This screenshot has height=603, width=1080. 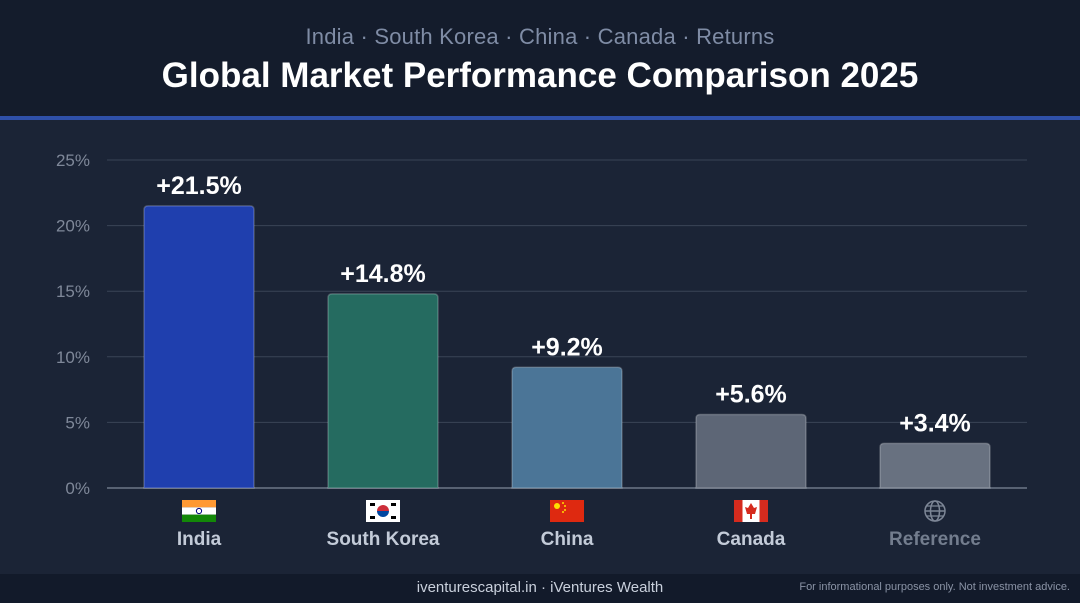 What do you see at coordinates (935, 423) in the screenshot?
I see `data-label: +3.4%` at bounding box center [935, 423].